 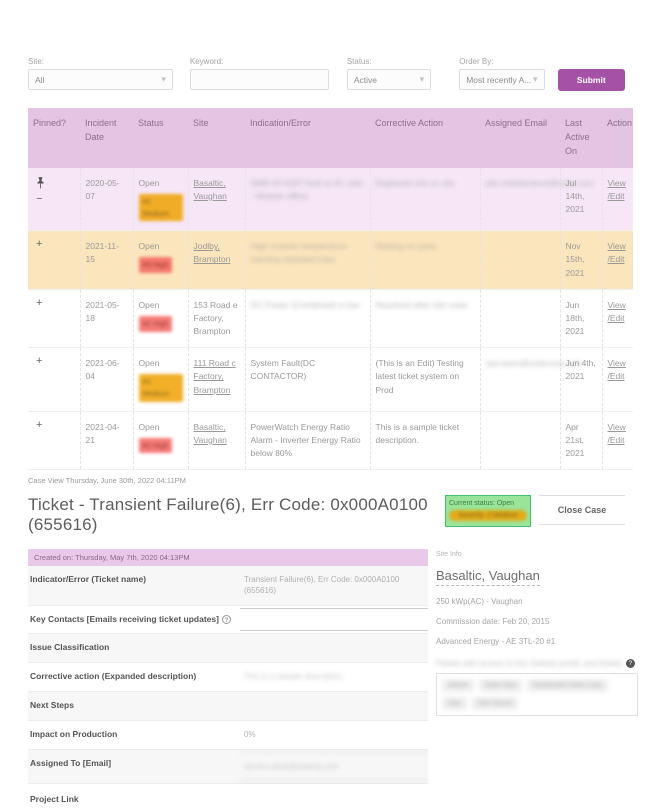 I want to click on keyword-filter-label: Keyword:, so click(x=206, y=61).